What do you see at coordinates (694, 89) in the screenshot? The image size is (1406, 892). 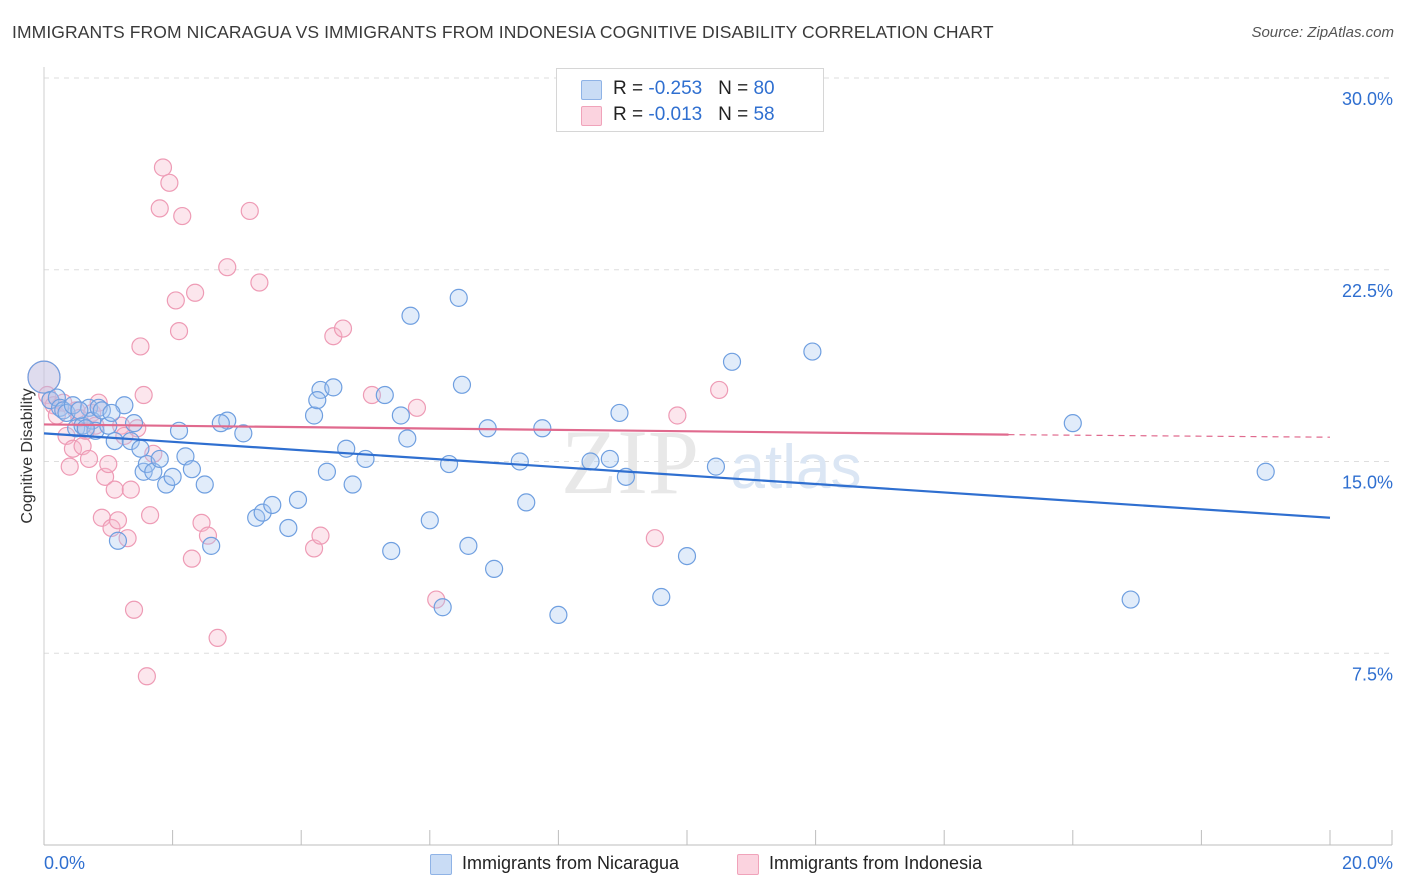 I see `legend-text-nicaragua: R = -0.253 N = 80` at bounding box center [694, 89].